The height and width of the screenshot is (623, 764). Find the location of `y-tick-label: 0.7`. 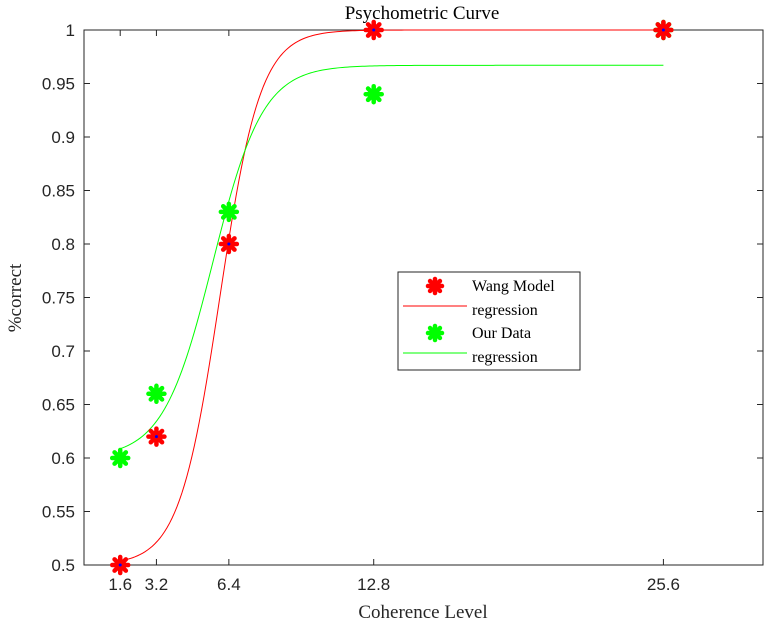

y-tick-label: 0.7 is located at coordinates (63, 351).